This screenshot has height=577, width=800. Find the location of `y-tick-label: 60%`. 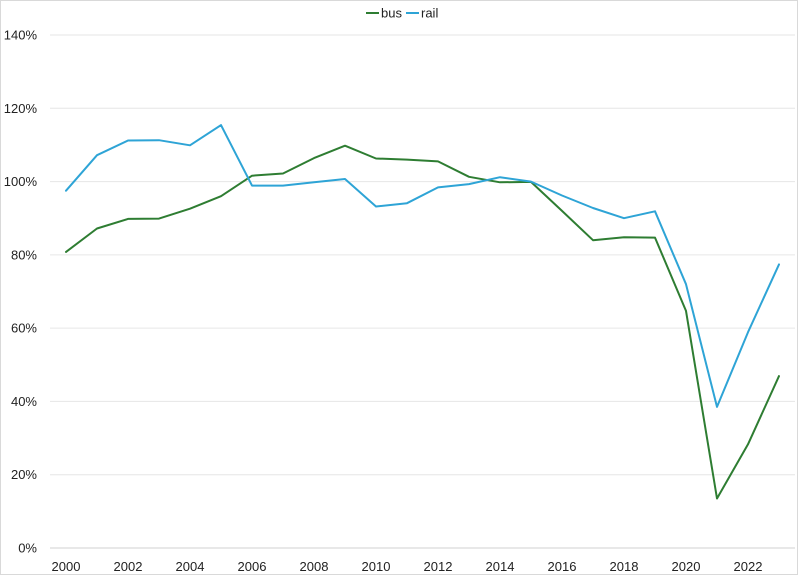

y-tick-label: 60% is located at coordinates (24, 328).